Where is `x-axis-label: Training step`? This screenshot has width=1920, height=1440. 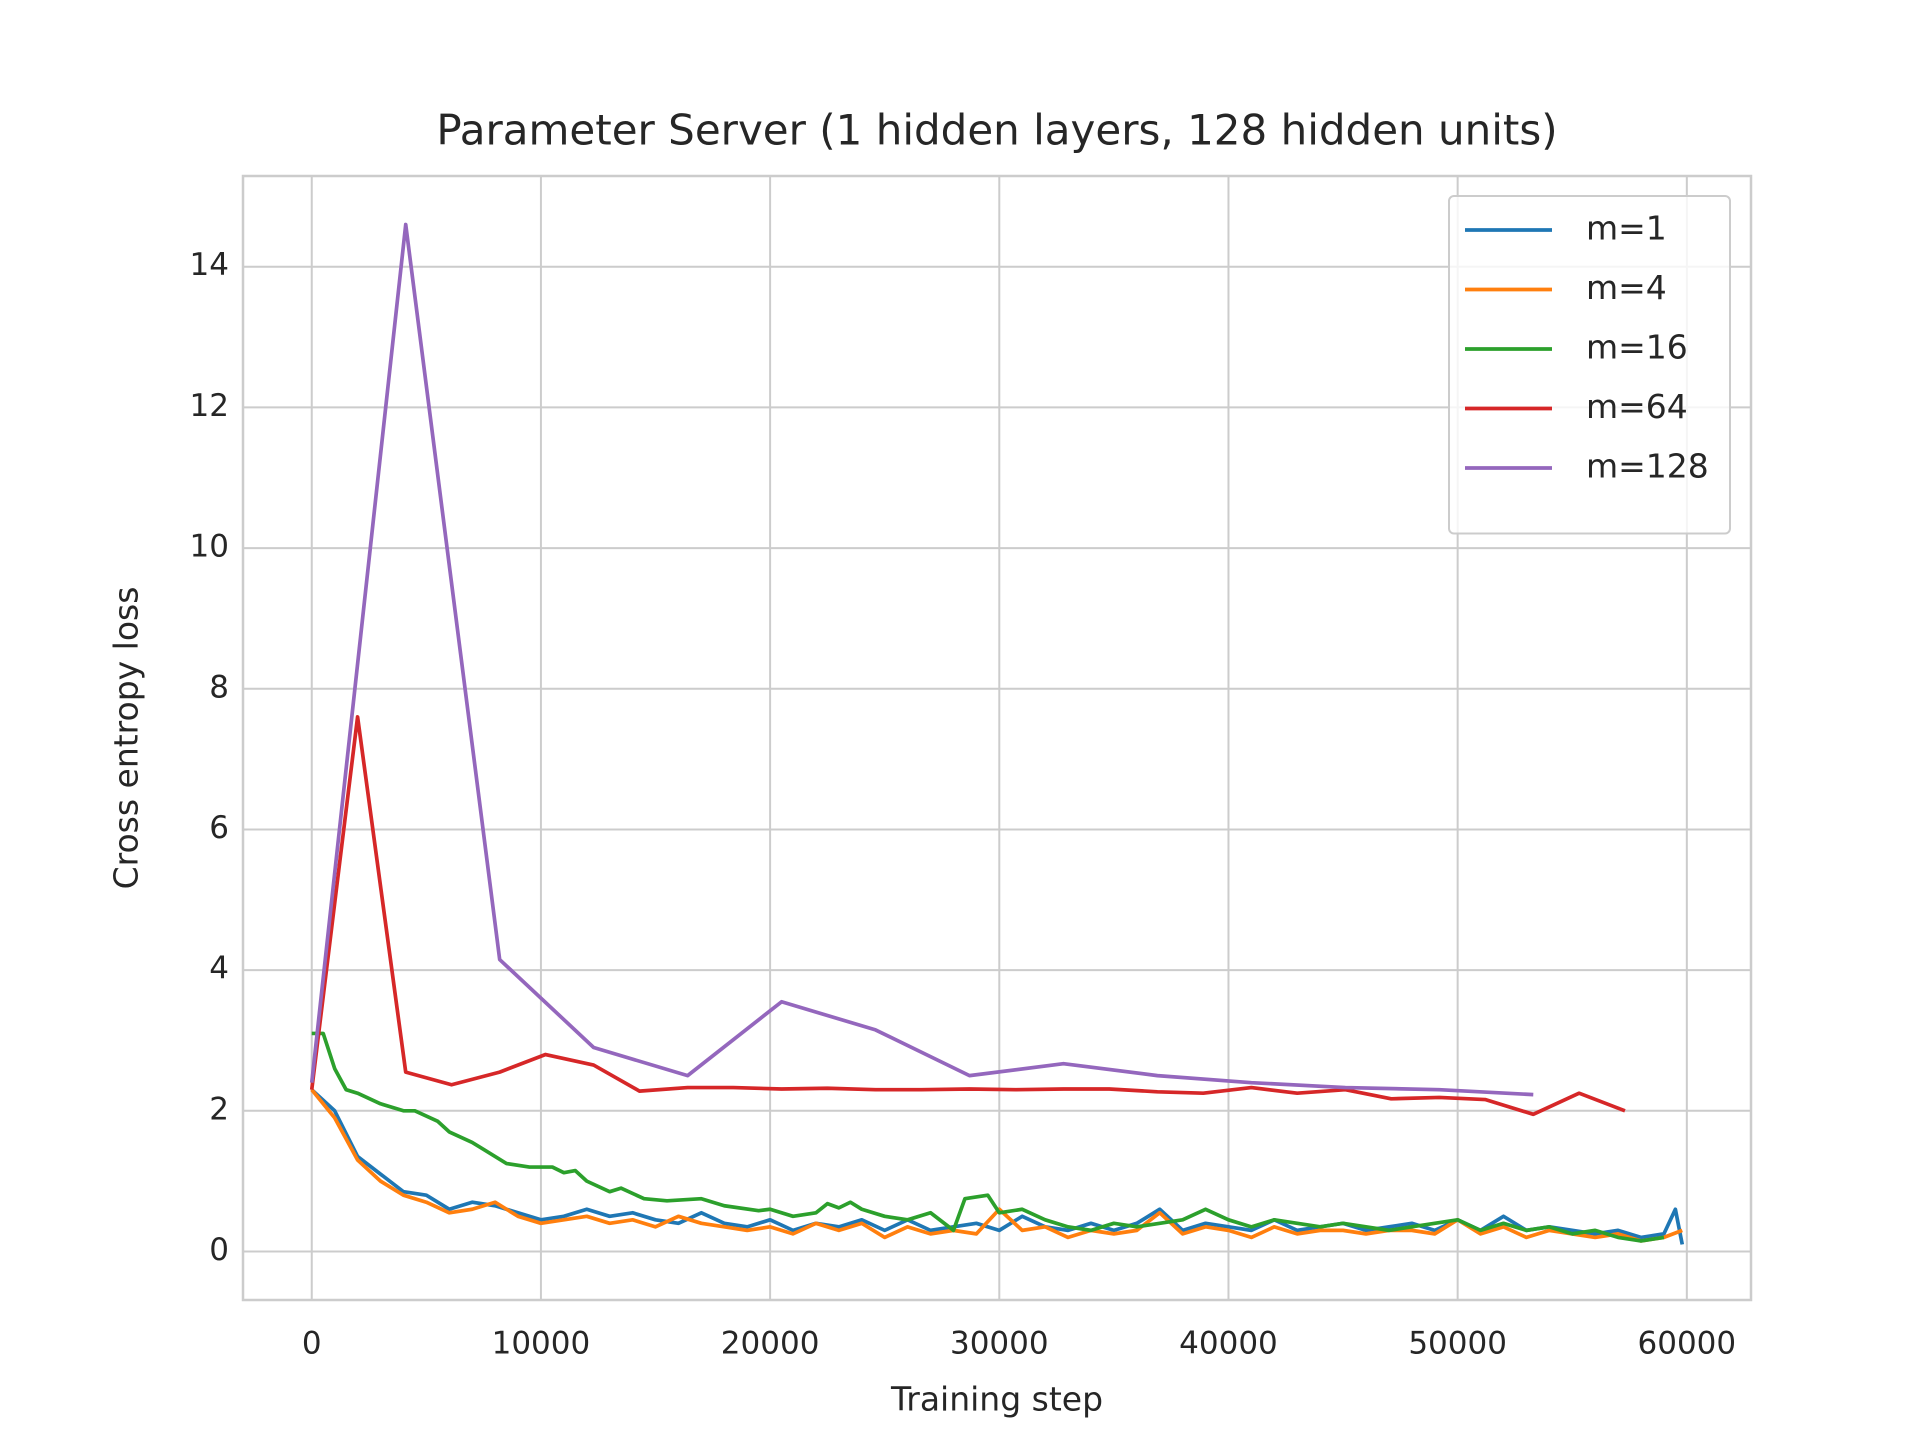 x-axis-label: Training step is located at coordinates (996, 1399).